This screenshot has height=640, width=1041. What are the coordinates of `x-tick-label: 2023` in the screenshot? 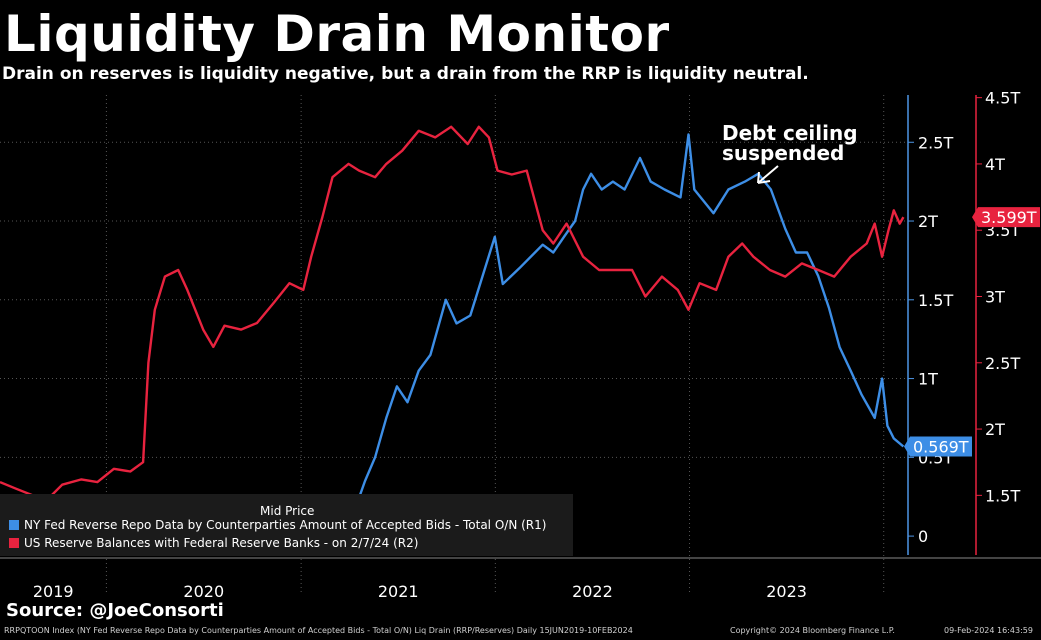 It's located at (786, 591).